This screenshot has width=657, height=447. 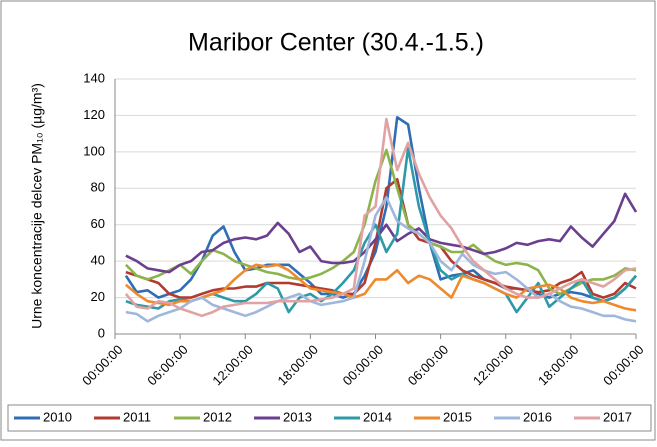 What do you see at coordinates (98, 223) in the screenshot?
I see `y-tick-label: 60` at bounding box center [98, 223].